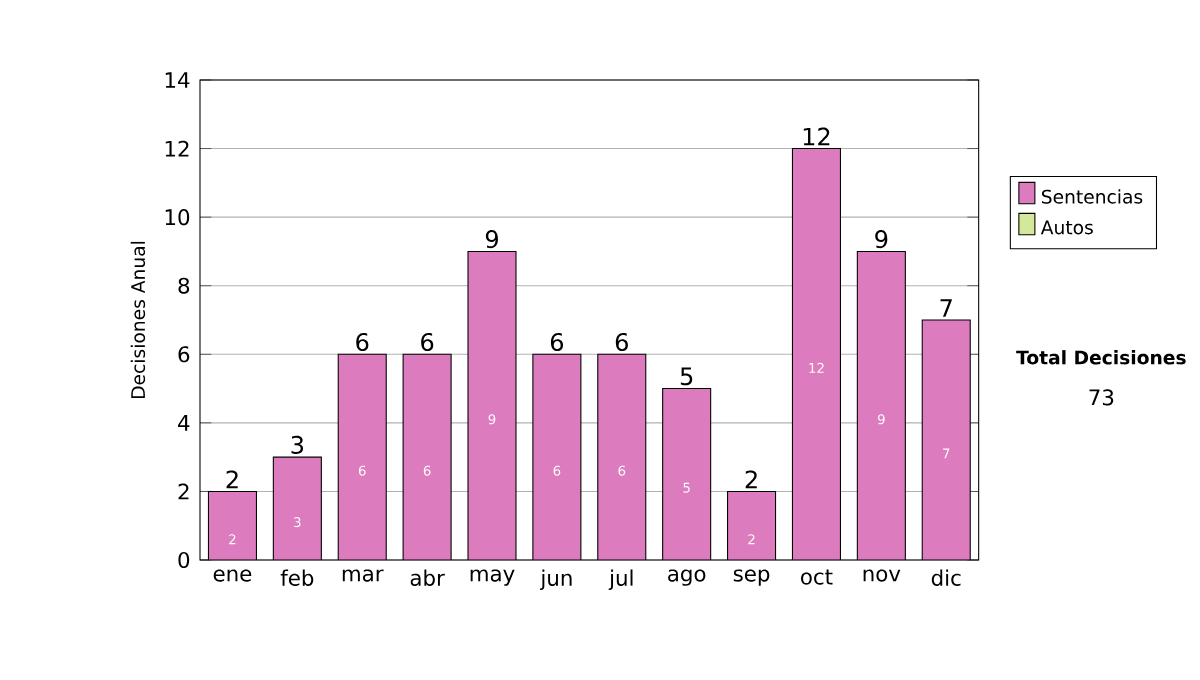 The image size is (1200, 680). I want to click on total-label: 7, so click(946, 308).